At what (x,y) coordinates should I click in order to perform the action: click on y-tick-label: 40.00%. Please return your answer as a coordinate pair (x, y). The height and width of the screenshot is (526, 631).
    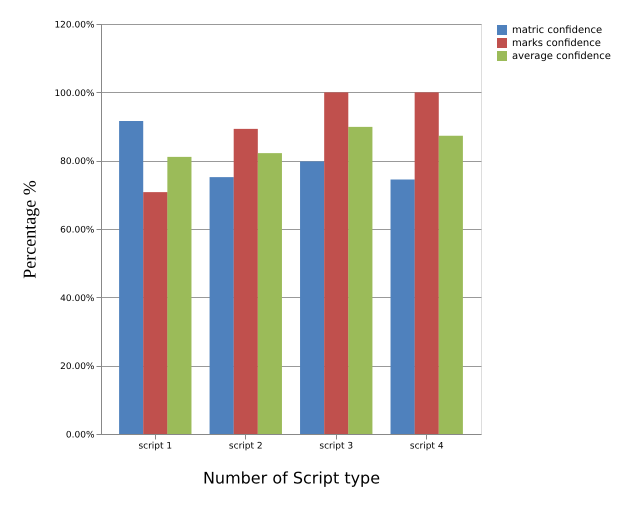
    Looking at the image, I should click on (77, 299).